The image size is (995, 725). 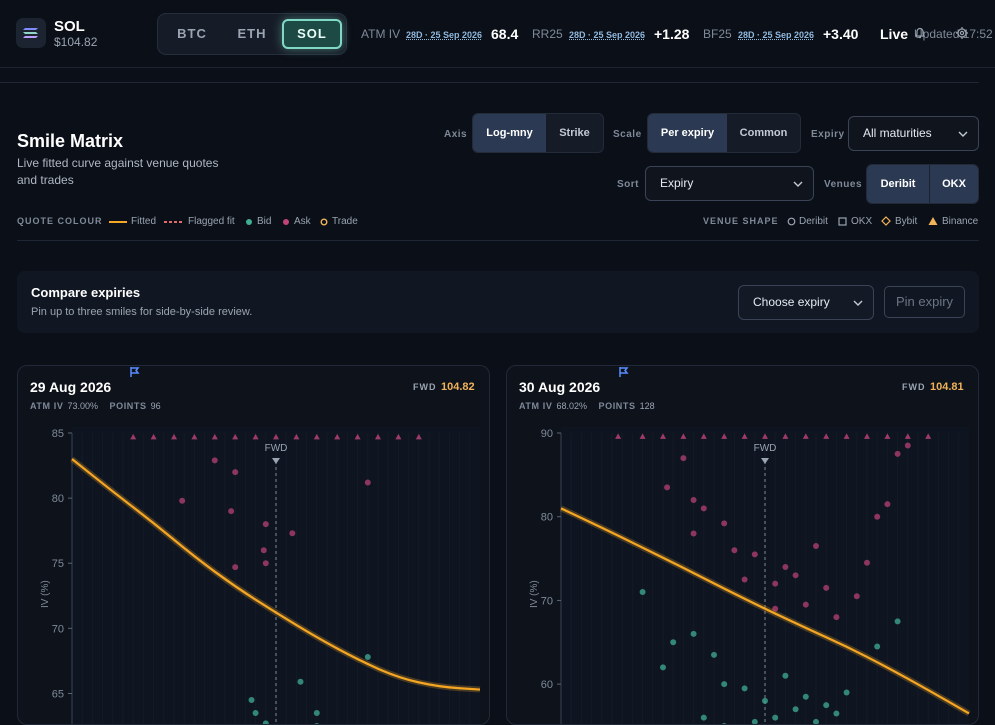 I want to click on y-tick-label: 80, so click(x=547, y=518).